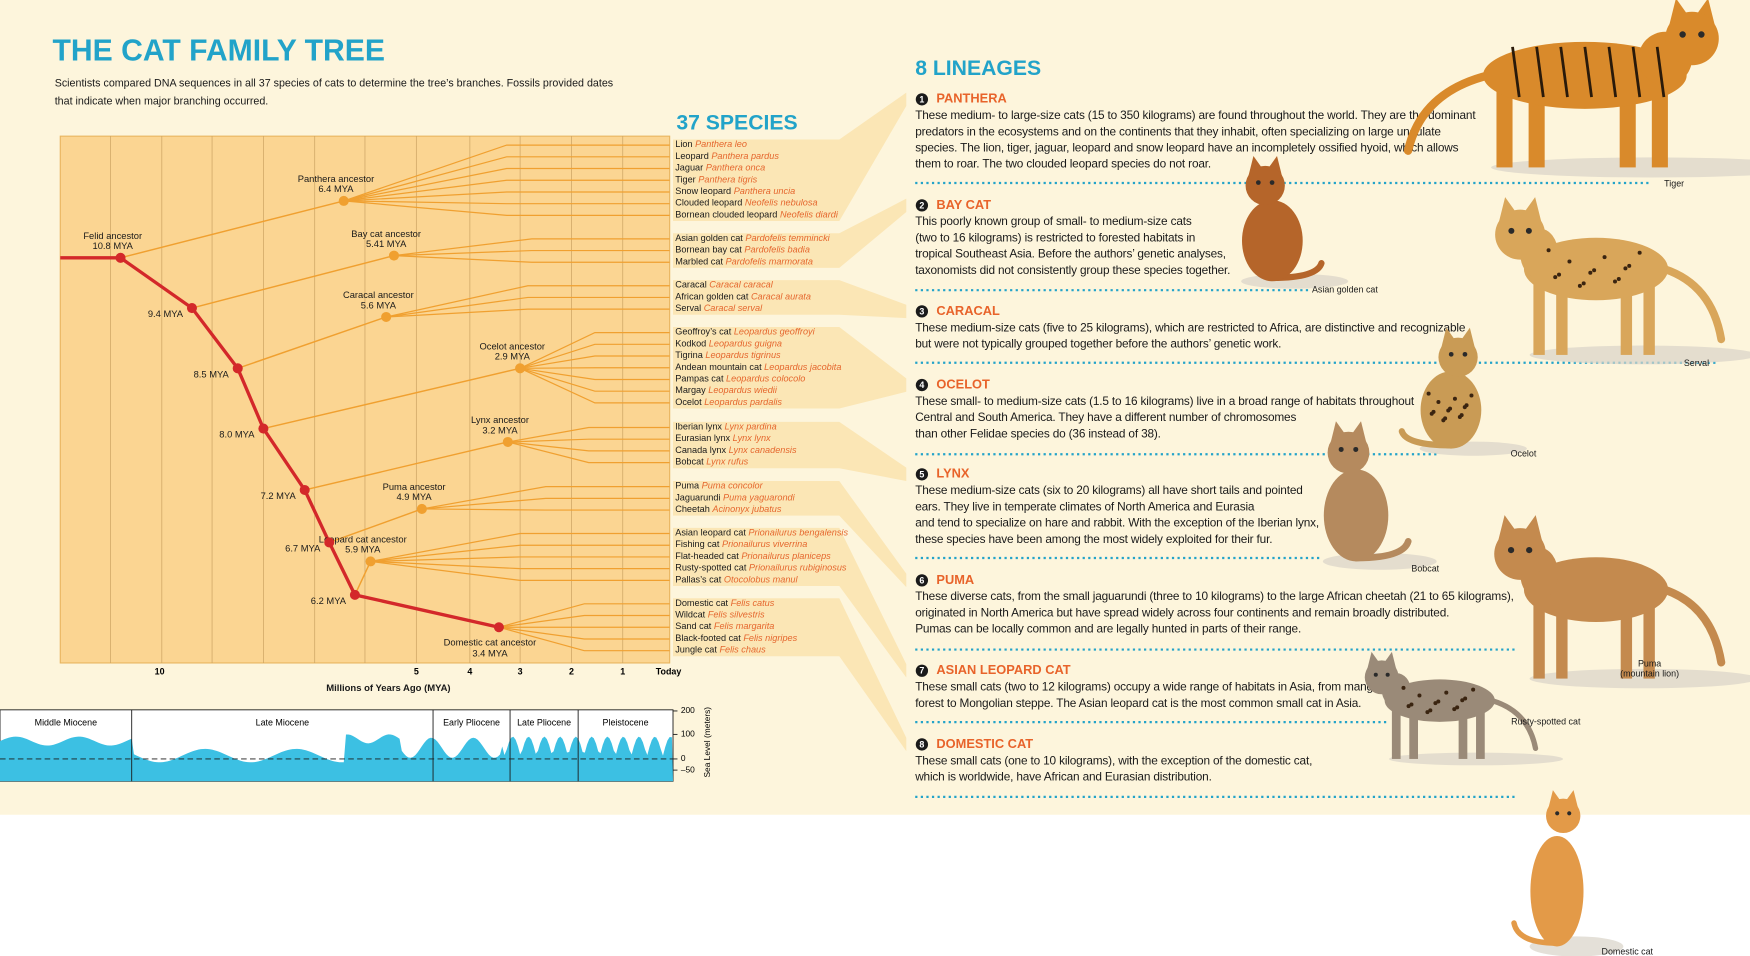  I want to click on ancestor-age: 3.4 MYA, so click(490, 654).